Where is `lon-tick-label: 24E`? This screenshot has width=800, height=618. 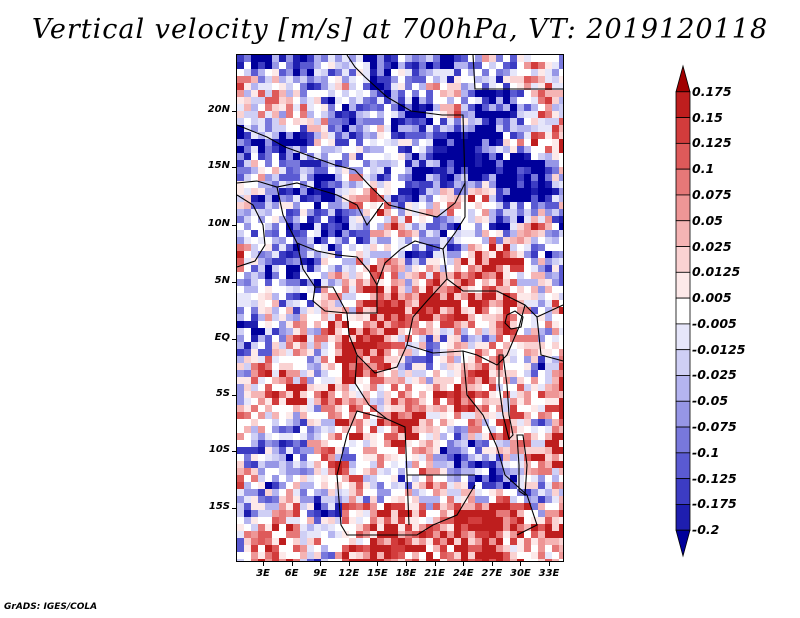 lon-tick-label: 24E is located at coordinates (463, 573).